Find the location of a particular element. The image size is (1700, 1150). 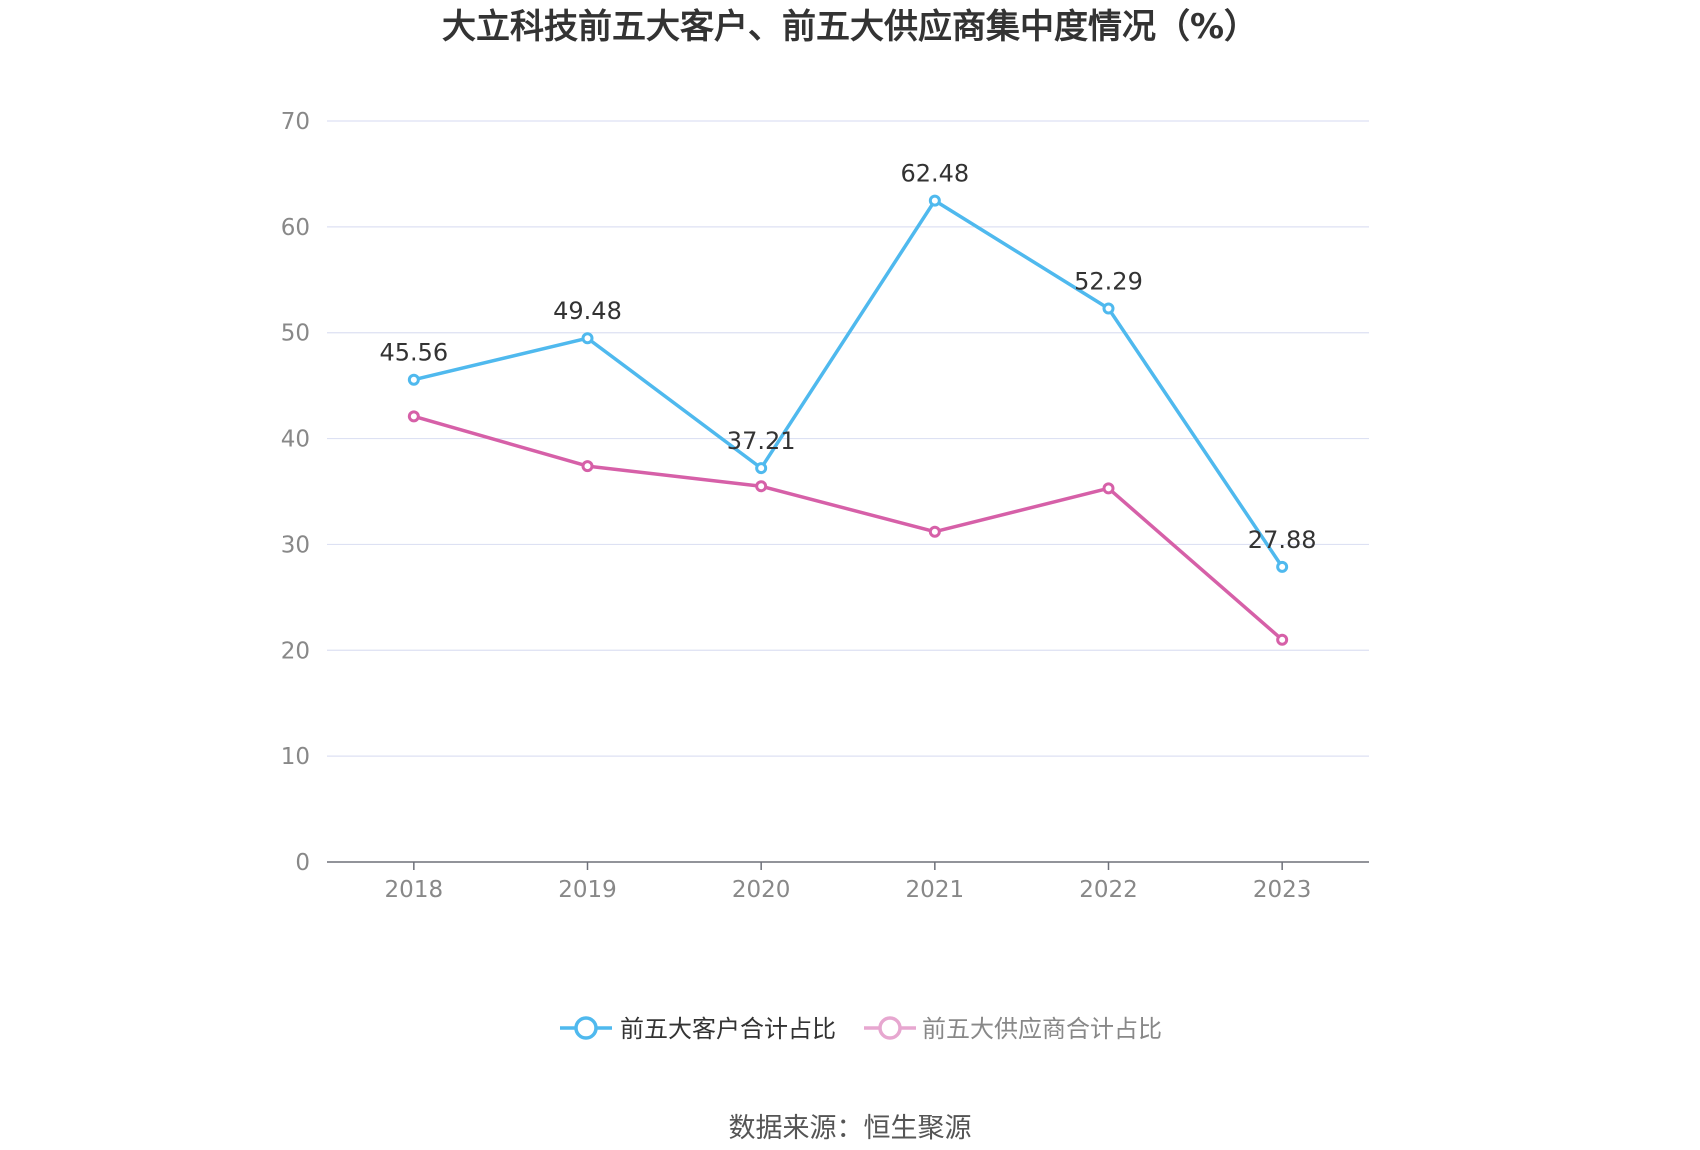

y-tick-label: 20 is located at coordinates (295, 651).